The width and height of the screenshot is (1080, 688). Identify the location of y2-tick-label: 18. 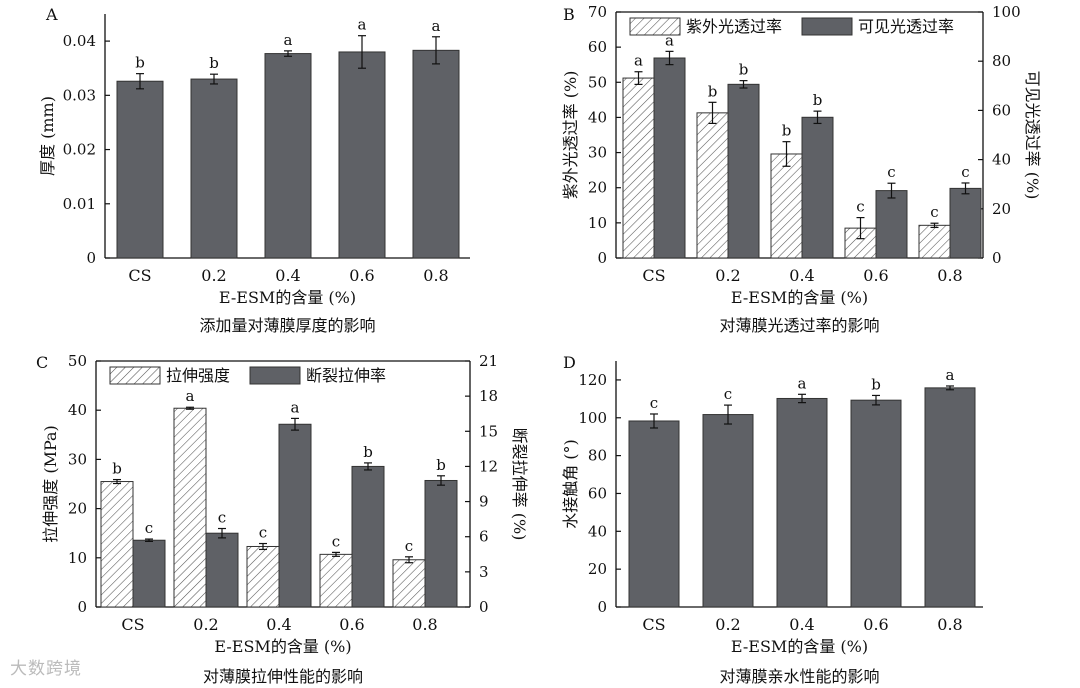
(488, 396).